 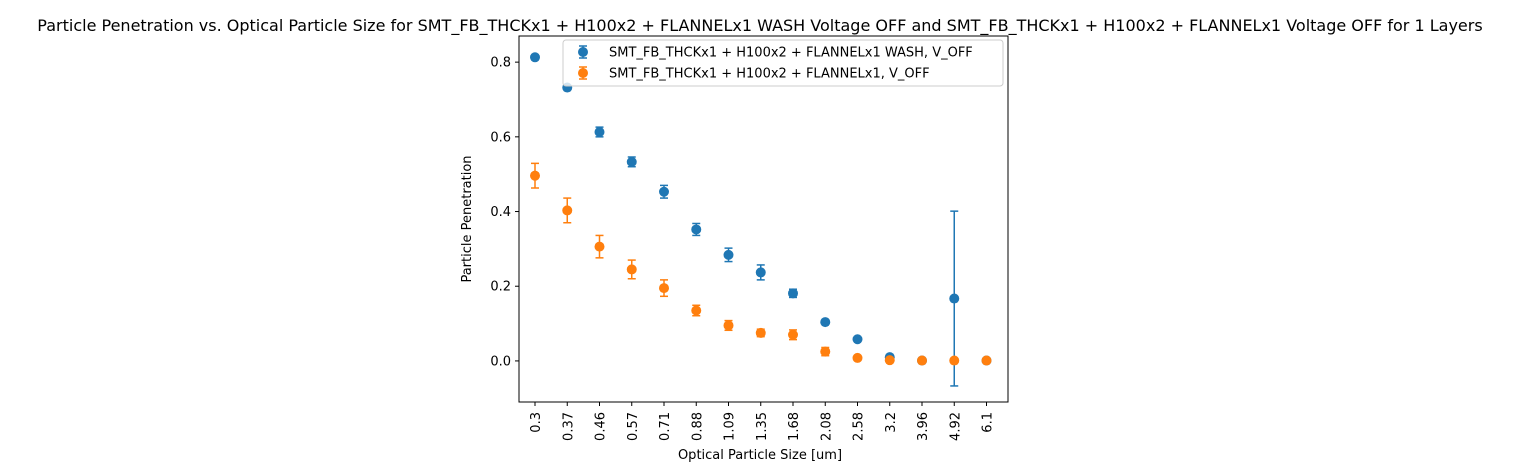 What do you see at coordinates (536, 422) in the screenshot?
I see `x-tick-label: 0.3` at bounding box center [536, 422].